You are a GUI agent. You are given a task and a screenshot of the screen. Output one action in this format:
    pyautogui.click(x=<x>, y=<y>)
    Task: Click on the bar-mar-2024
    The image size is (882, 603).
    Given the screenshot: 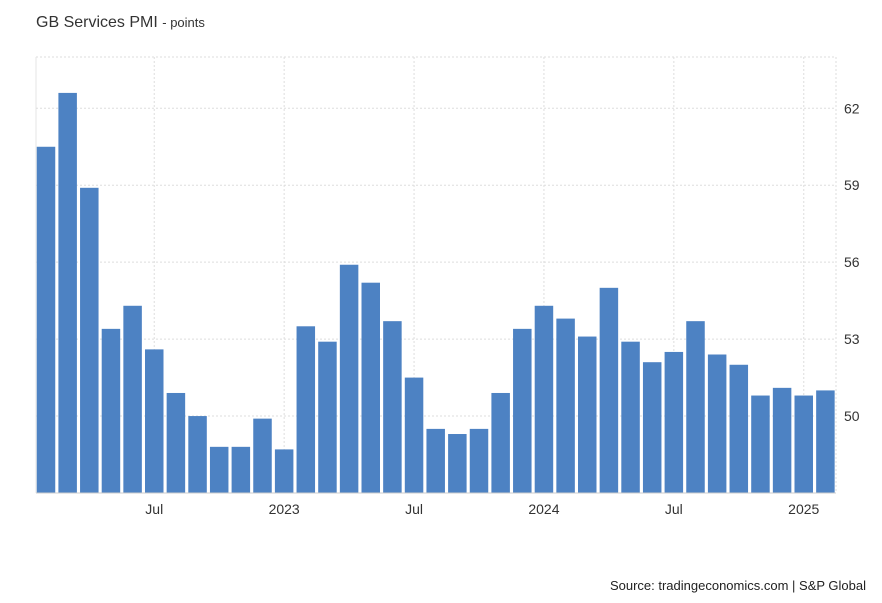 What is the action you would take?
    pyautogui.click(x=587, y=414)
    